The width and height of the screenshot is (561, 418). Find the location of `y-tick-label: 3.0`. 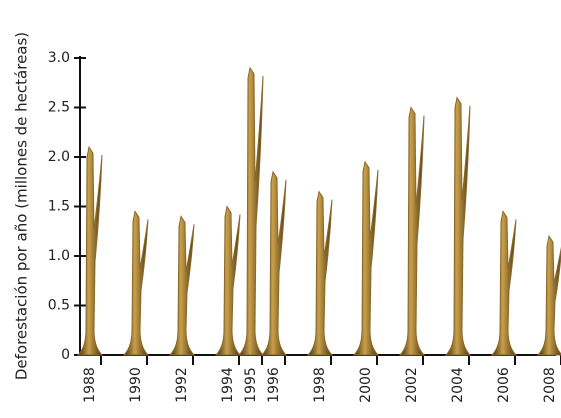

y-tick-label: 3.0 is located at coordinates (59, 58).